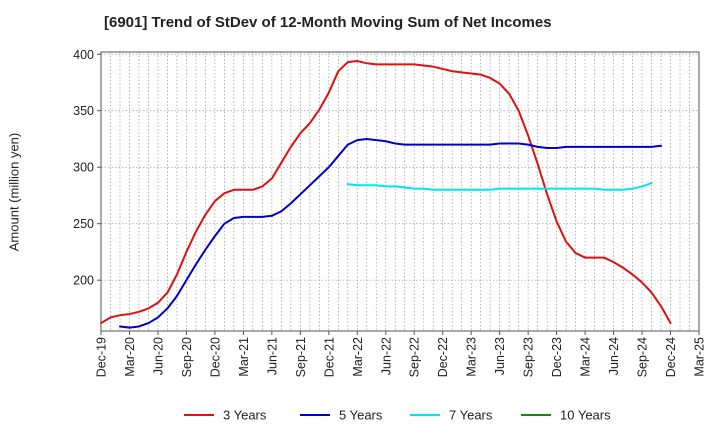  Describe the element at coordinates (643, 357) in the screenshot. I see `x-tick-label: Sep-24` at that location.